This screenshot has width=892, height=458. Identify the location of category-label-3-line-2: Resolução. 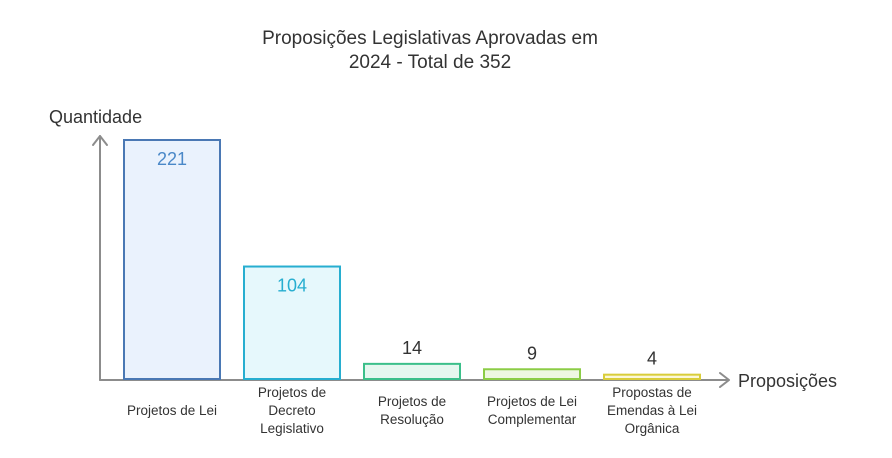
(412, 419).